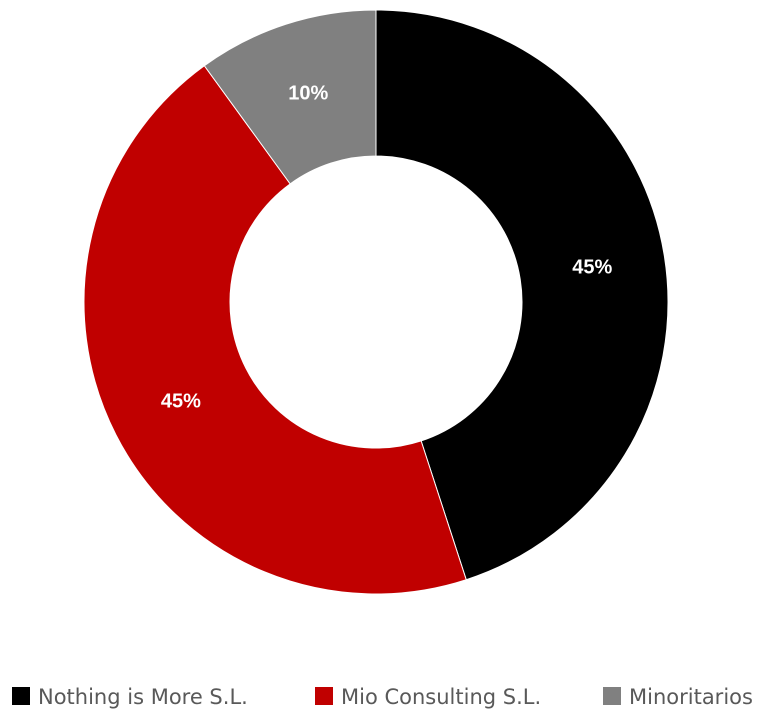 The image size is (778, 711). I want to click on slice-label-nothing-is-more-s-l: 45%, so click(592, 268).